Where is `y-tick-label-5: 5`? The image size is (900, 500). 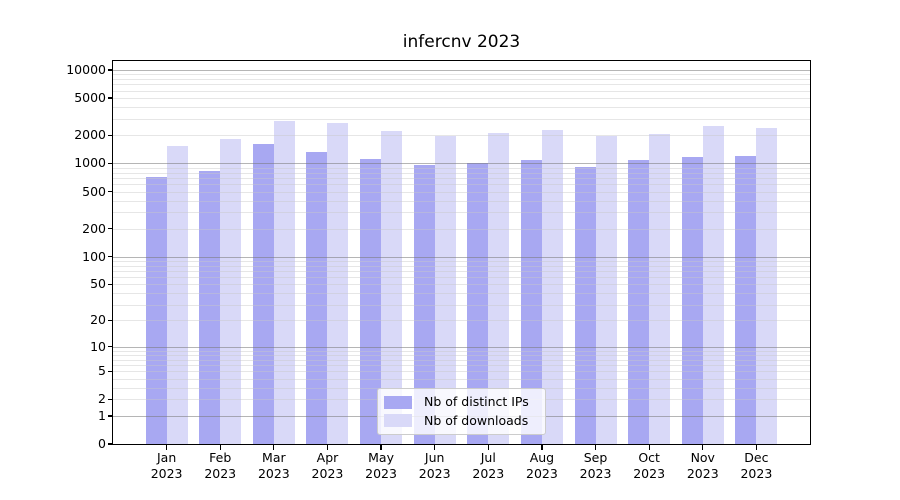 y-tick-label-5: 5 is located at coordinates (102, 371).